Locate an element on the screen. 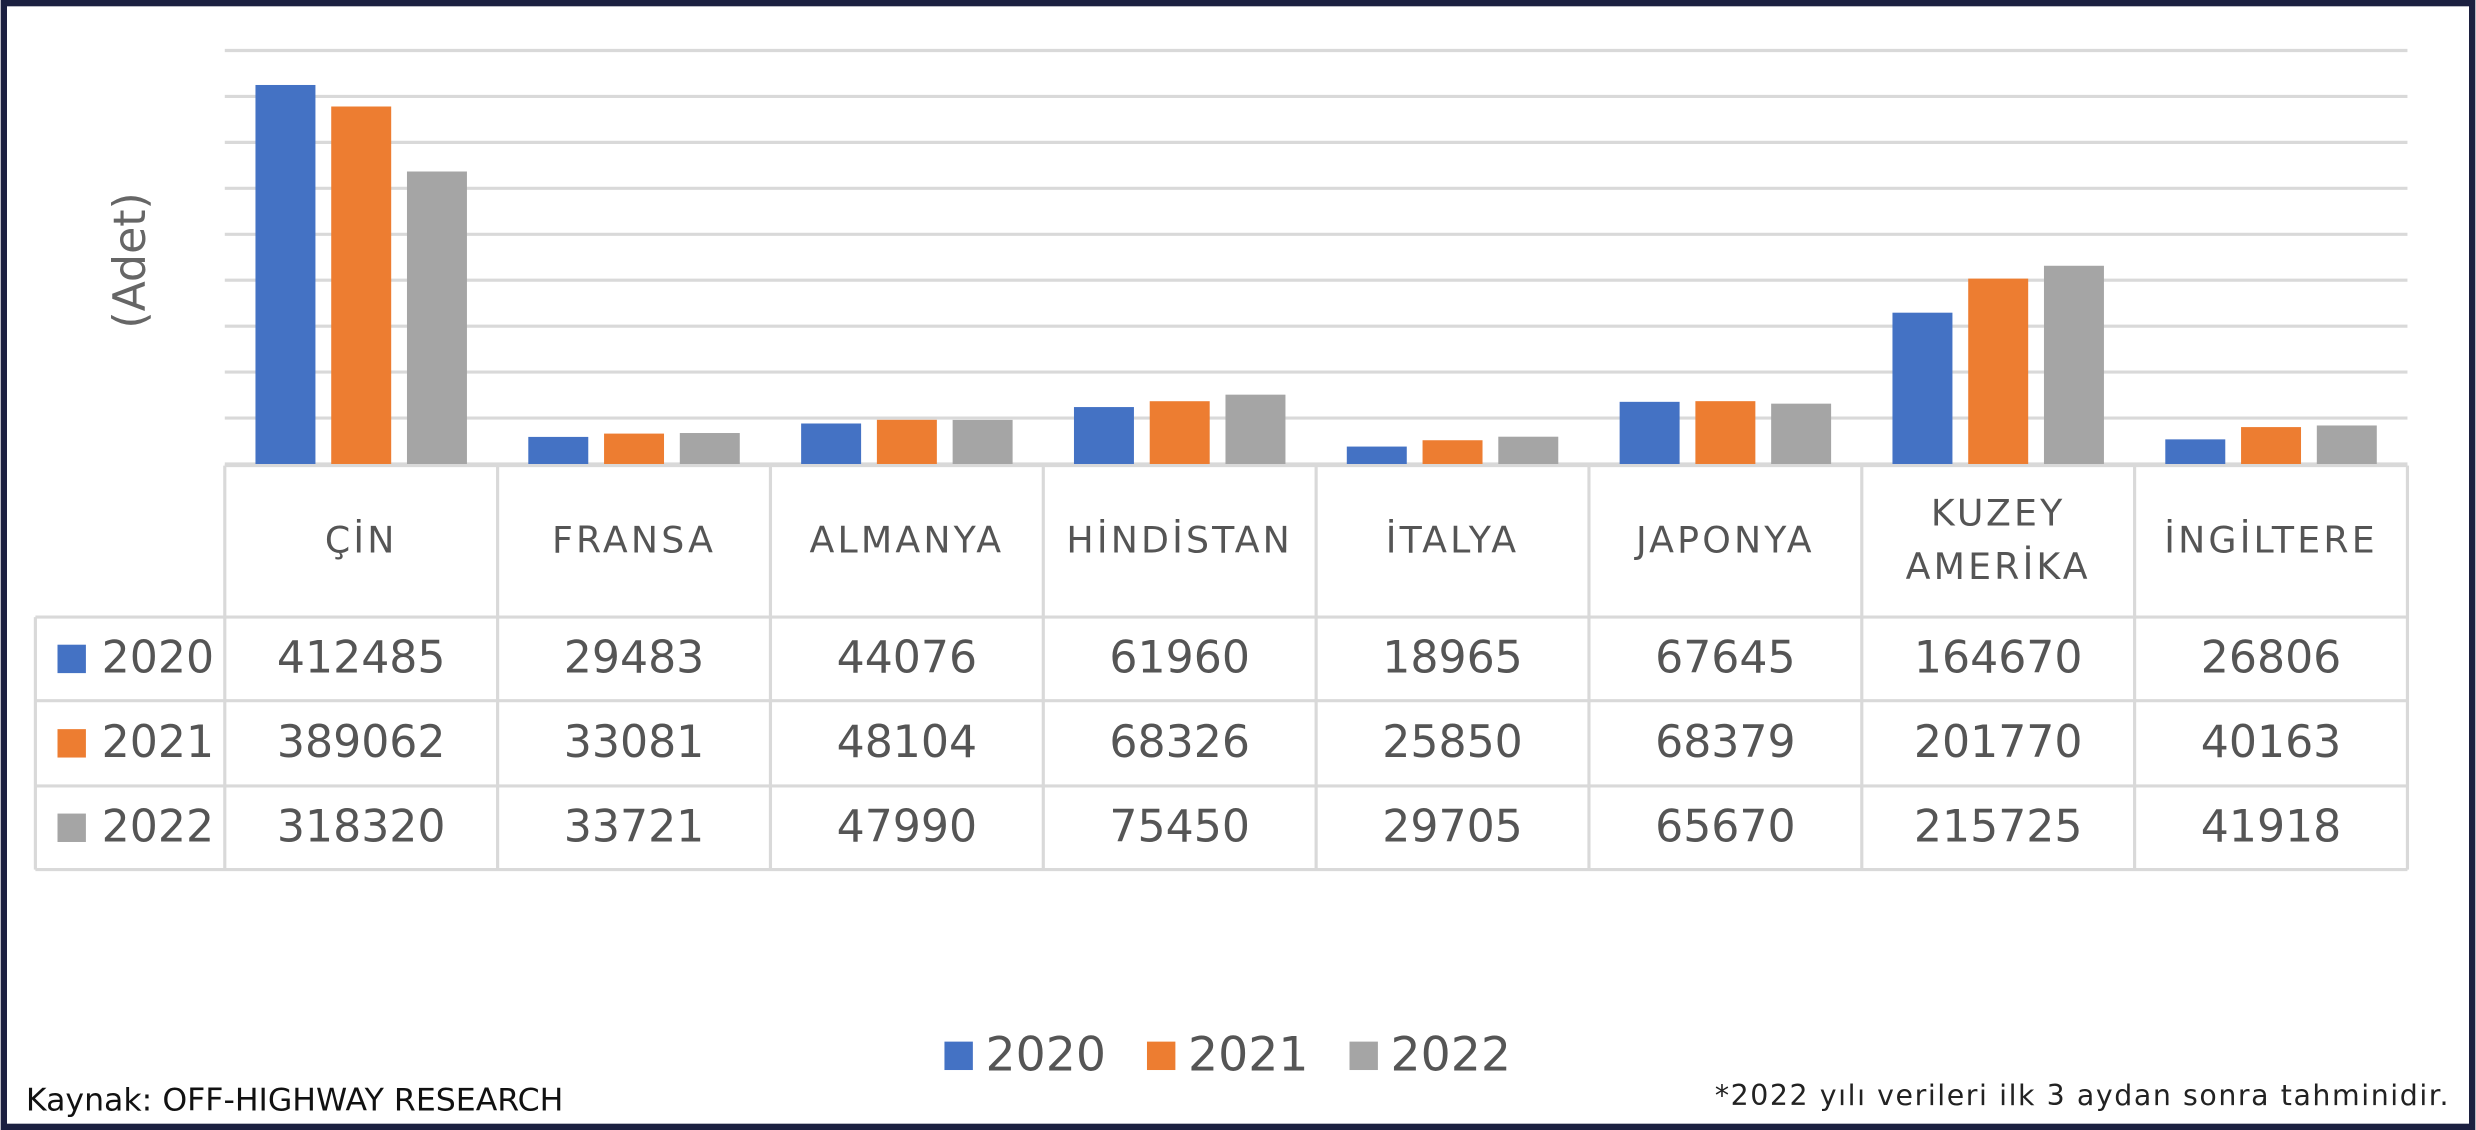  category-cell: FRANSA is located at coordinates (634, 541).